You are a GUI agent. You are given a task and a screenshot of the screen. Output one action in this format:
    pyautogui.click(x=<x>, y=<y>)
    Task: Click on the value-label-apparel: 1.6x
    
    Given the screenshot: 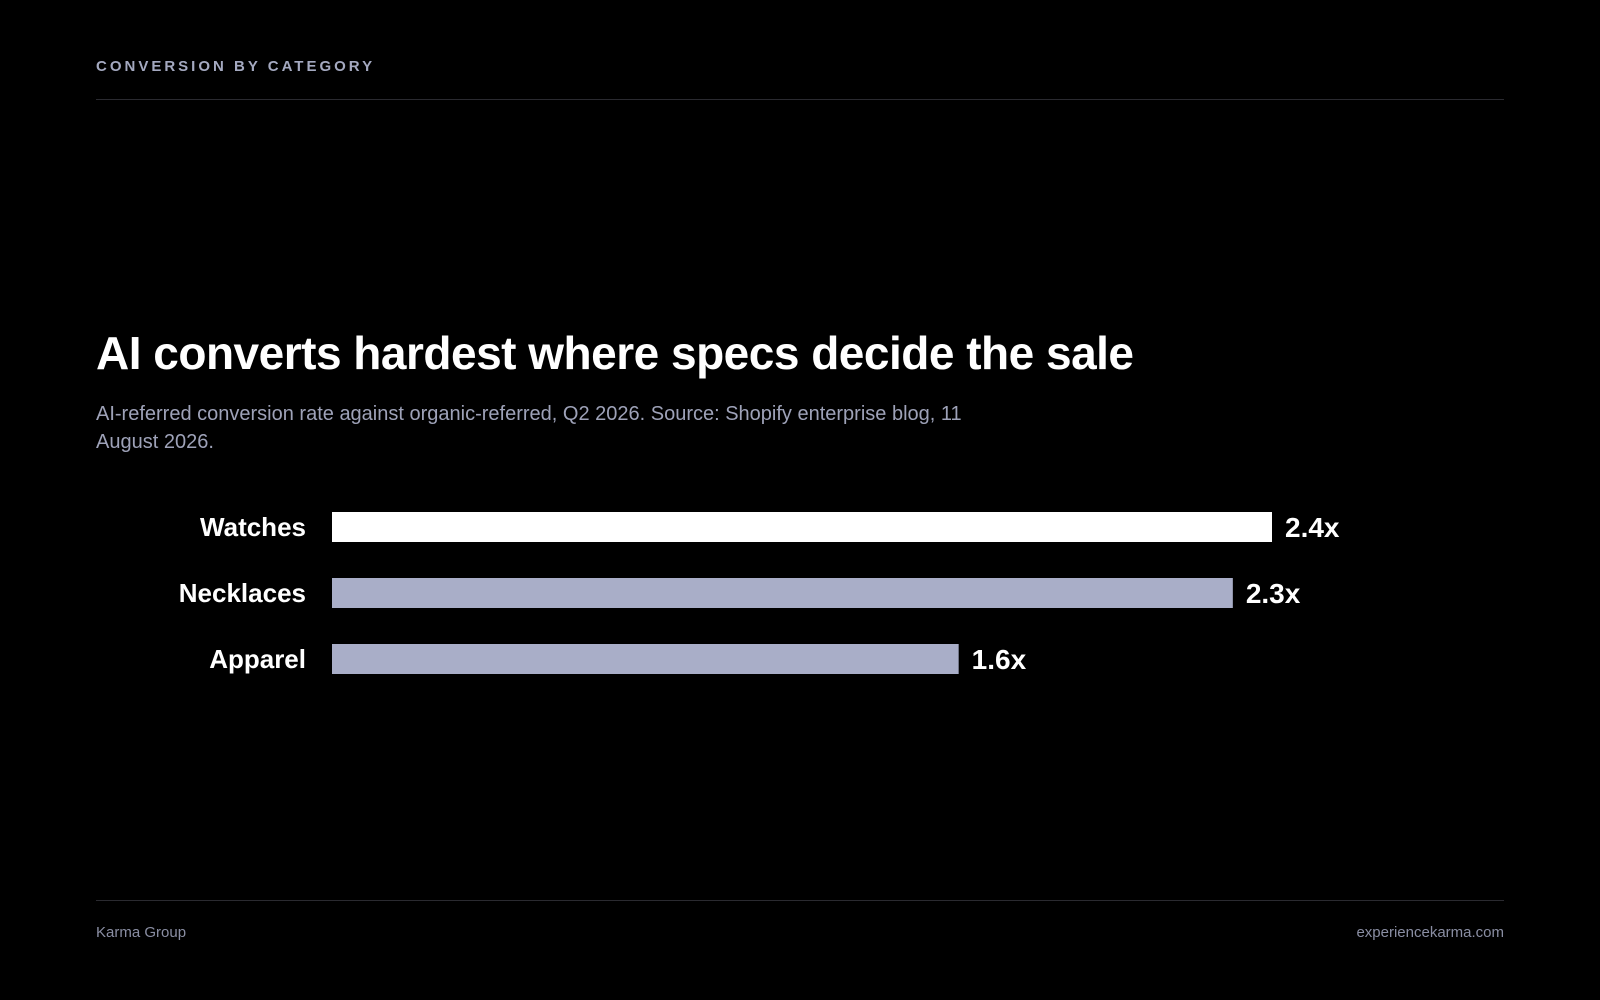 What is the action you would take?
    pyautogui.click(x=999, y=659)
    